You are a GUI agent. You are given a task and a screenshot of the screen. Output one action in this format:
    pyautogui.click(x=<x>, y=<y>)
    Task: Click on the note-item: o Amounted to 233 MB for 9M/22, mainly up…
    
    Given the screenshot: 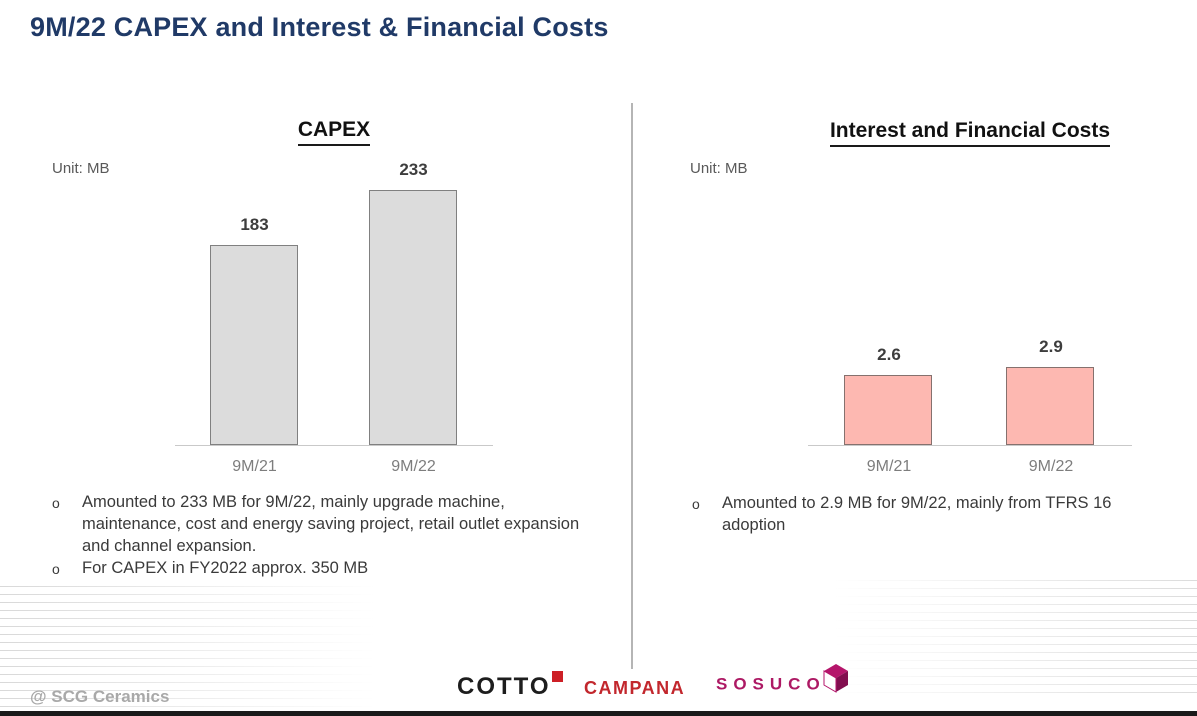 What is the action you would take?
    pyautogui.click(x=322, y=524)
    